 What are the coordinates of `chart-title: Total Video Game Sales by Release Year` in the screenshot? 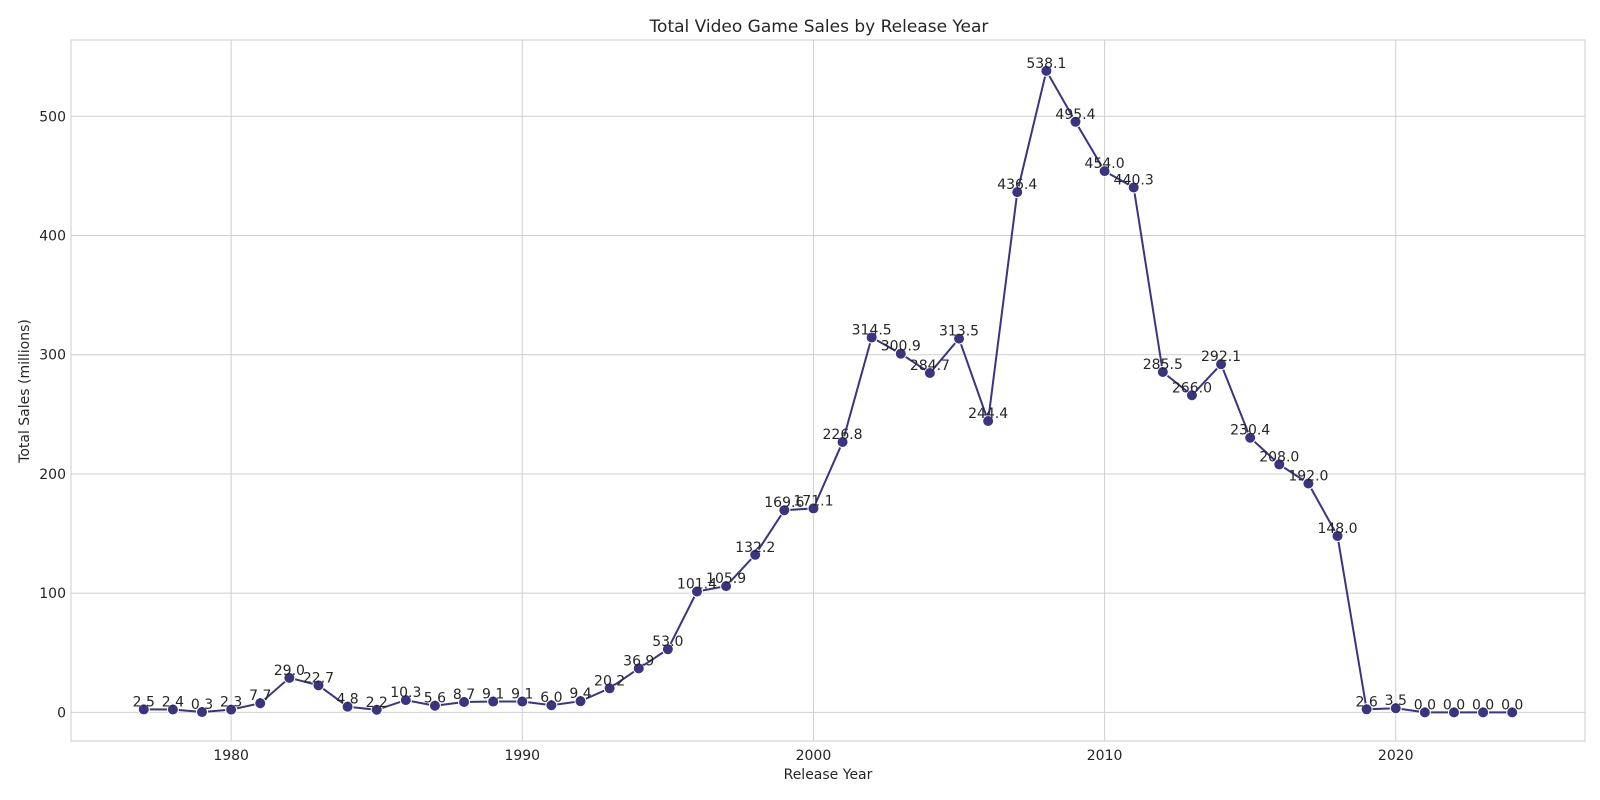 It's located at (819, 27).